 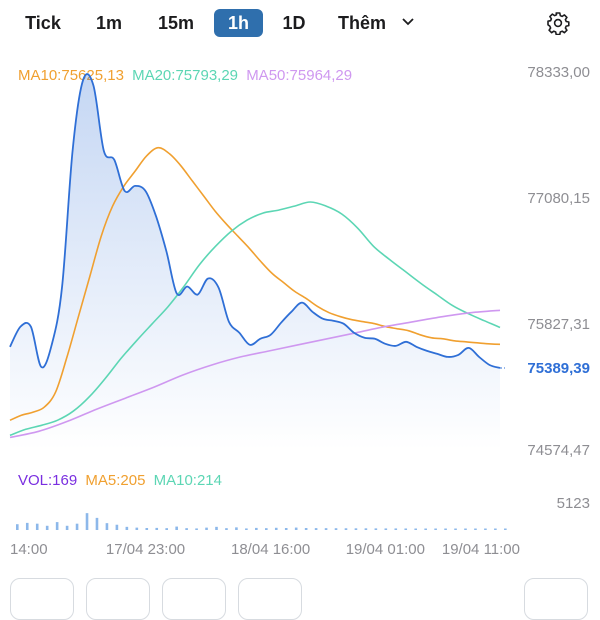 I want to click on price-axis: 78333,00 77080,15 75827,31 74574,47 75389,39, so click(x=558, y=261).